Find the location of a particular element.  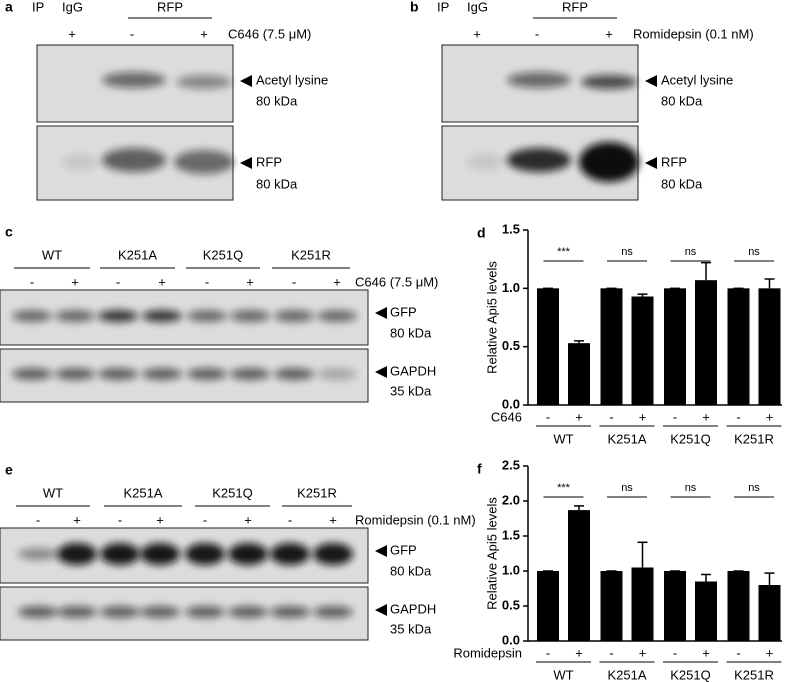

rfp-label: RFP is located at coordinates (575, 7).